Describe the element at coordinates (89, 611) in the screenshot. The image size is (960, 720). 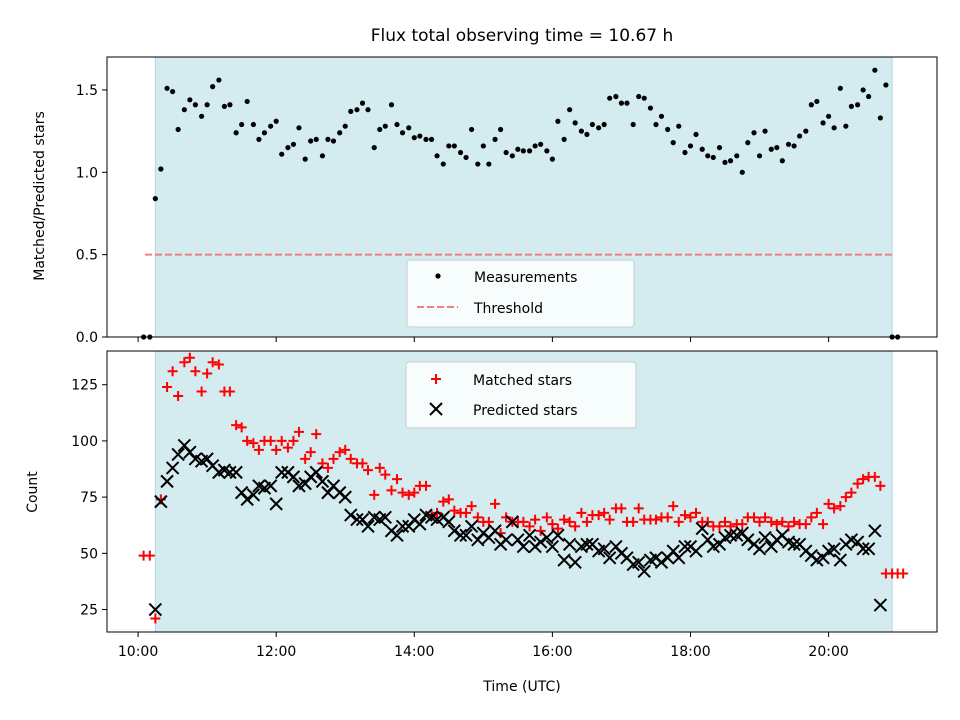
I see `counts-y-tick-label: 25` at that location.